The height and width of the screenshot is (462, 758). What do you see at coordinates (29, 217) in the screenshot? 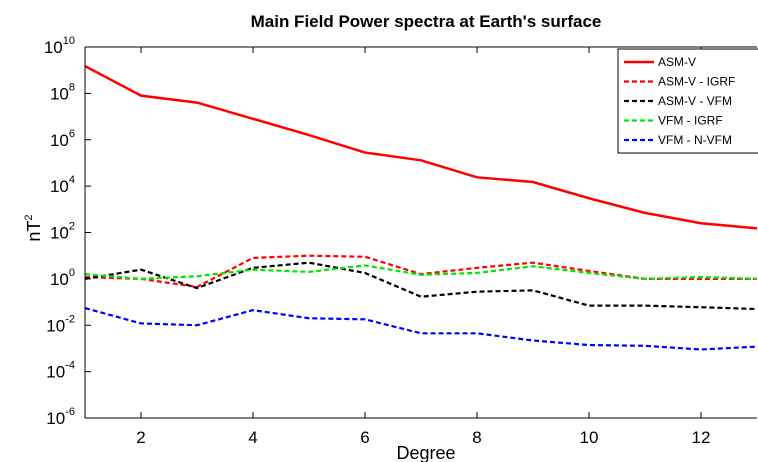
I see `y-axis-label-exponent: 2` at bounding box center [29, 217].